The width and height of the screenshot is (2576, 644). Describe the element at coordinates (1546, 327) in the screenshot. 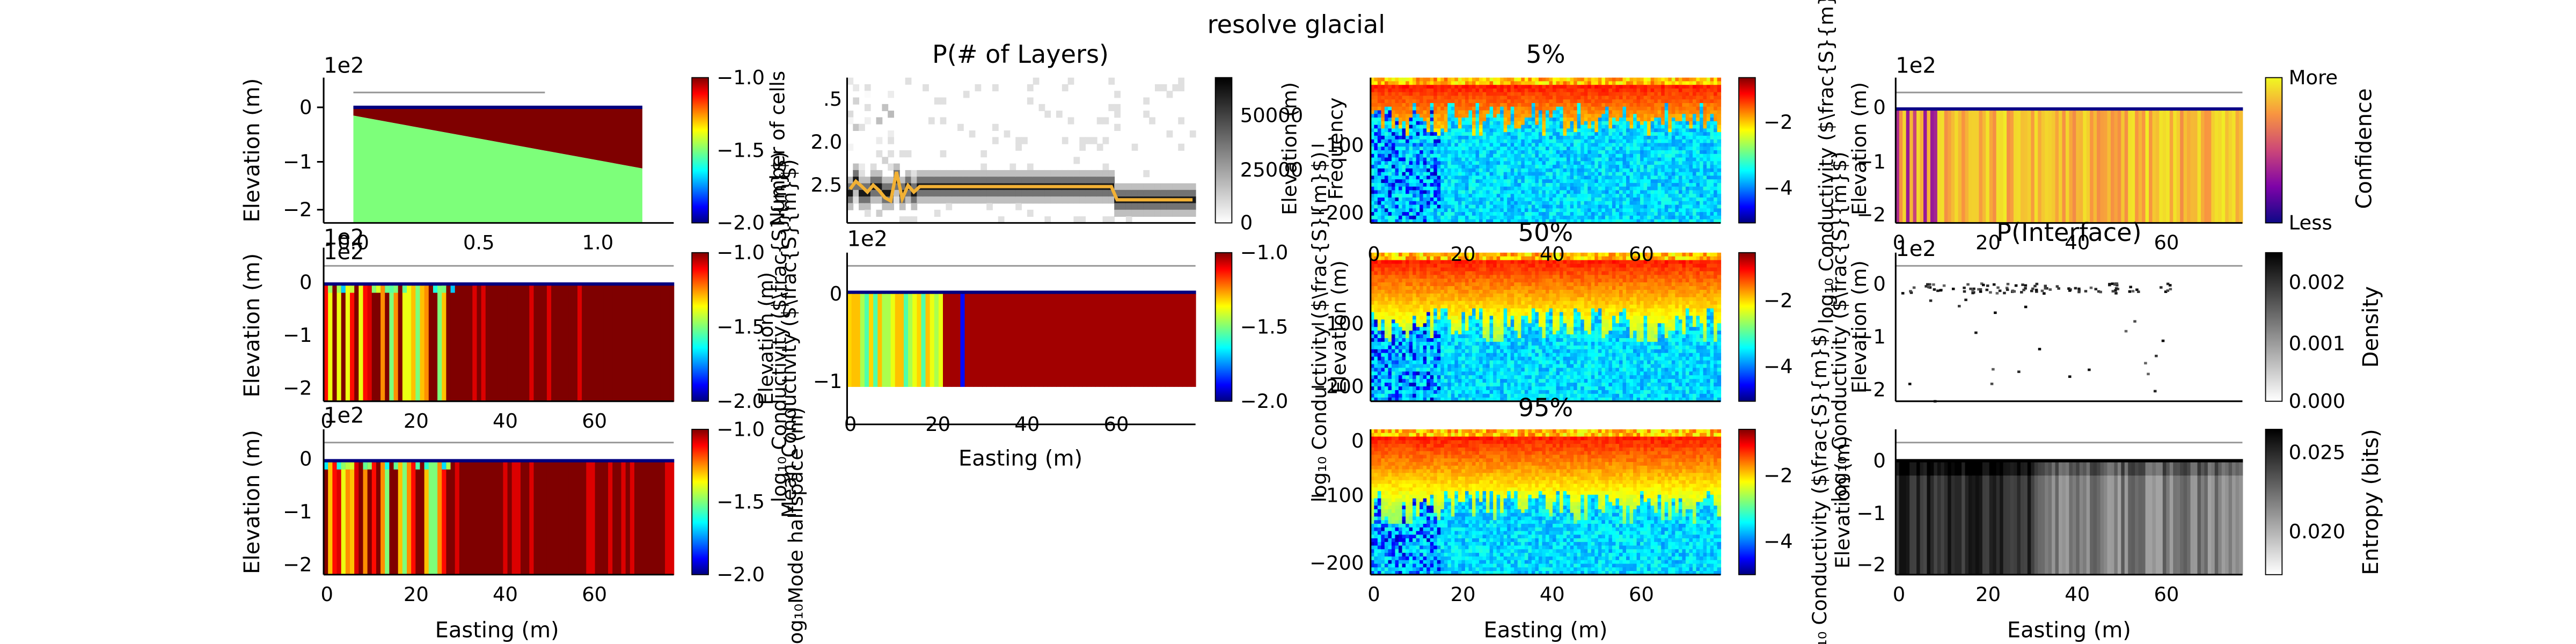

I see `heatmap` at that location.